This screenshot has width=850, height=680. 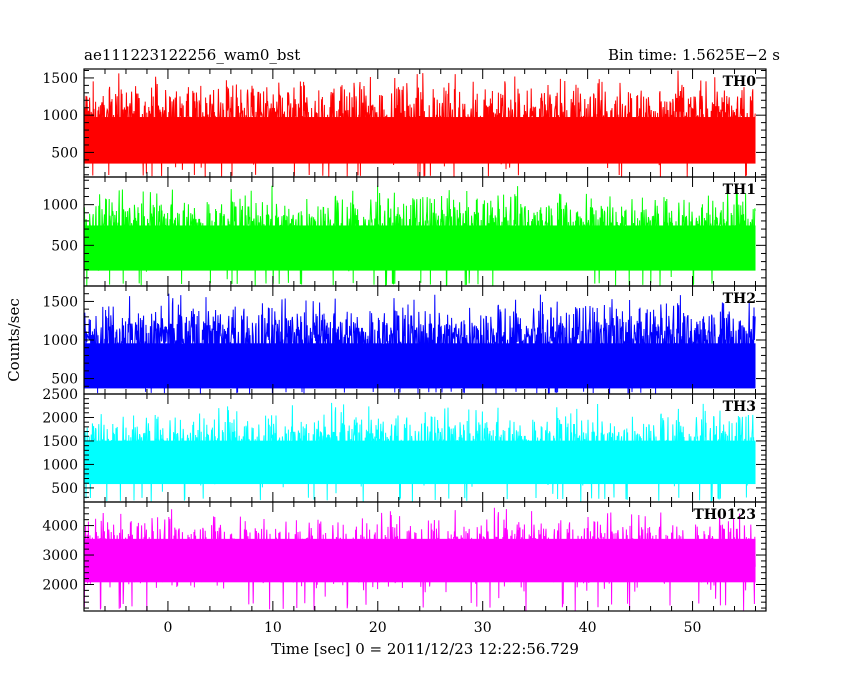 I want to click on x-tick-label: 10, so click(x=273, y=628).